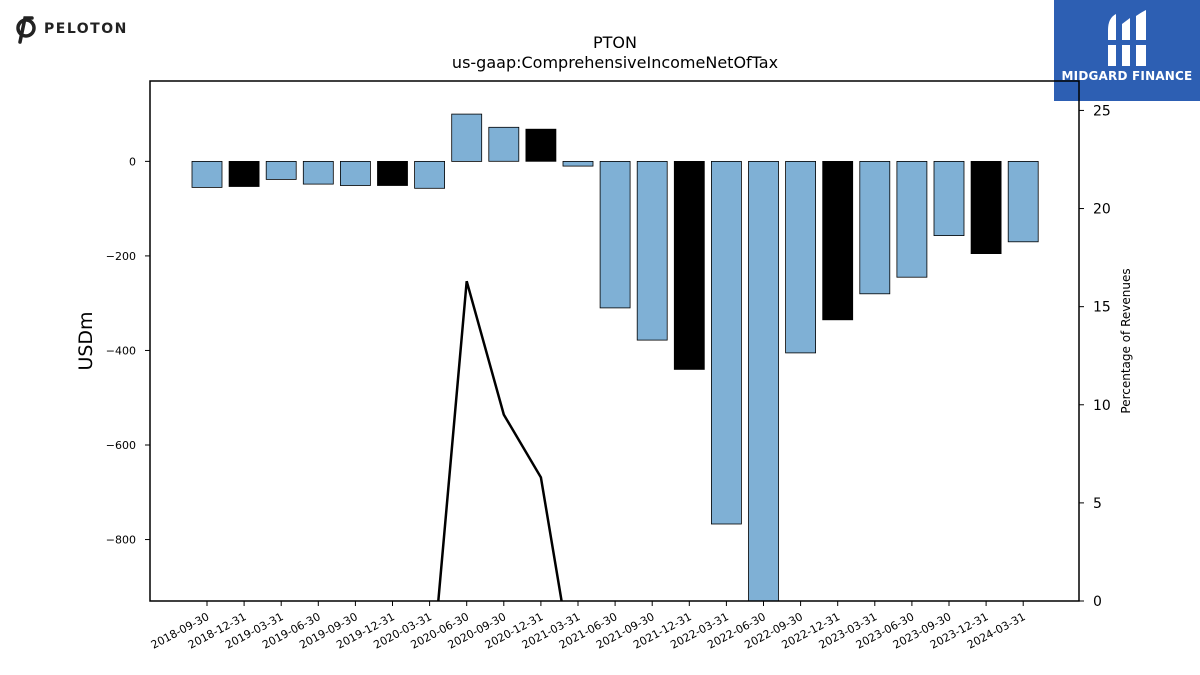 The width and height of the screenshot is (1200, 675). What do you see at coordinates (1102, 210) in the screenshot?
I see `y2-tick-label: 20` at bounding box center [1102, 210].